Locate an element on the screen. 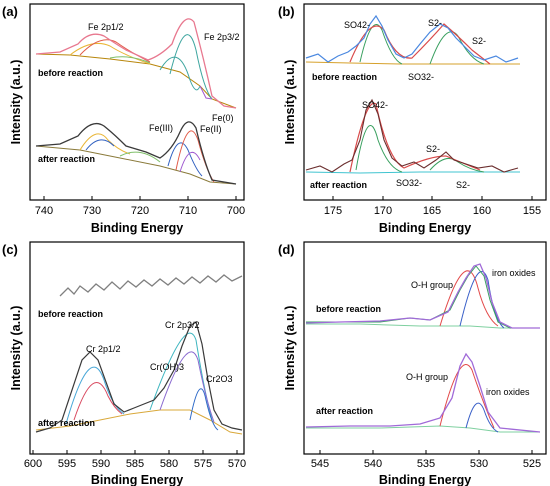  panel-b-annot-s2-top-2: S2- is located at coordinates (479, 41).